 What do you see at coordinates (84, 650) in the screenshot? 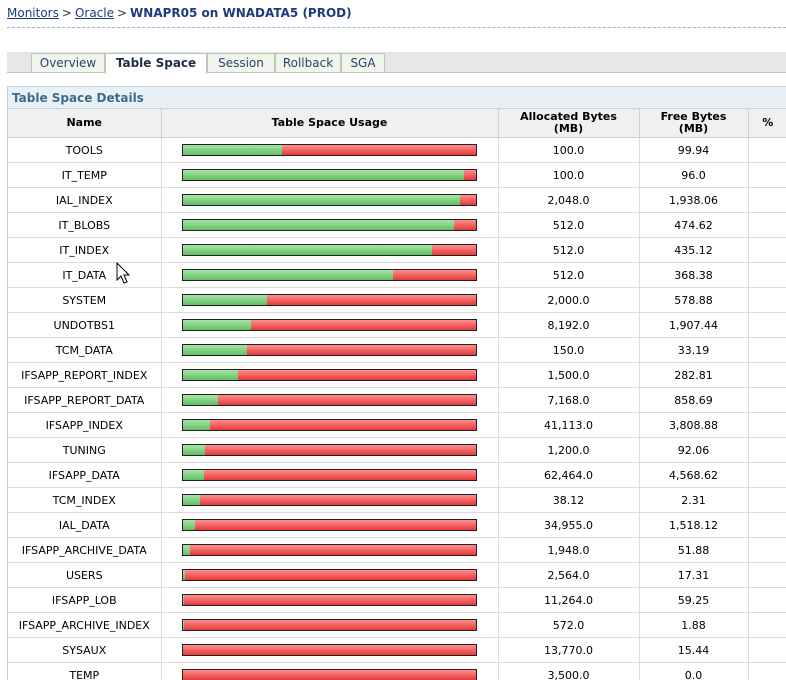
I see `tablespace-name: SYSAUX` at bounding box center [84, 650].